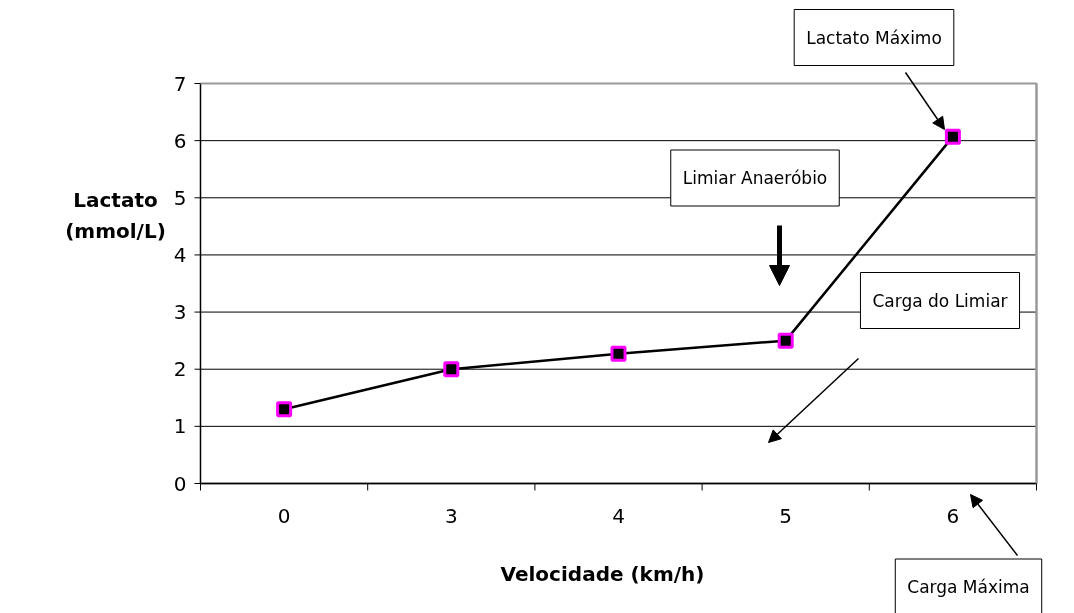 The height and width of the screenshot is (613, 1074). Describe the element at coordinates (115, 215) in the screenshot. I see `y-axis-title: Lactato (mmol/L)` at that location.